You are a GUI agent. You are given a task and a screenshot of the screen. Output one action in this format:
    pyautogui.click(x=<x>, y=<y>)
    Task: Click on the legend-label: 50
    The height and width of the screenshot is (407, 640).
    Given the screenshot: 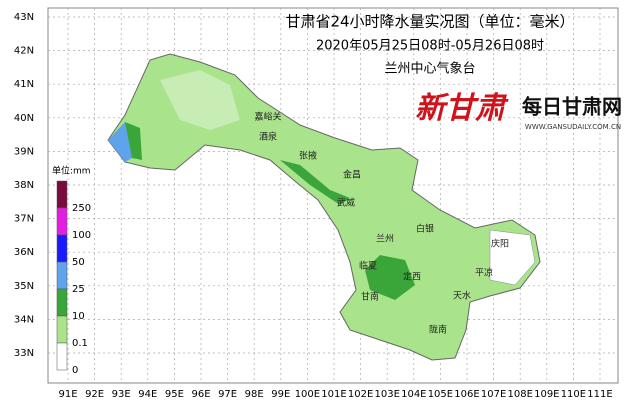 What is the action you would take?
    pyautogui.click(x=78, y=262)
    